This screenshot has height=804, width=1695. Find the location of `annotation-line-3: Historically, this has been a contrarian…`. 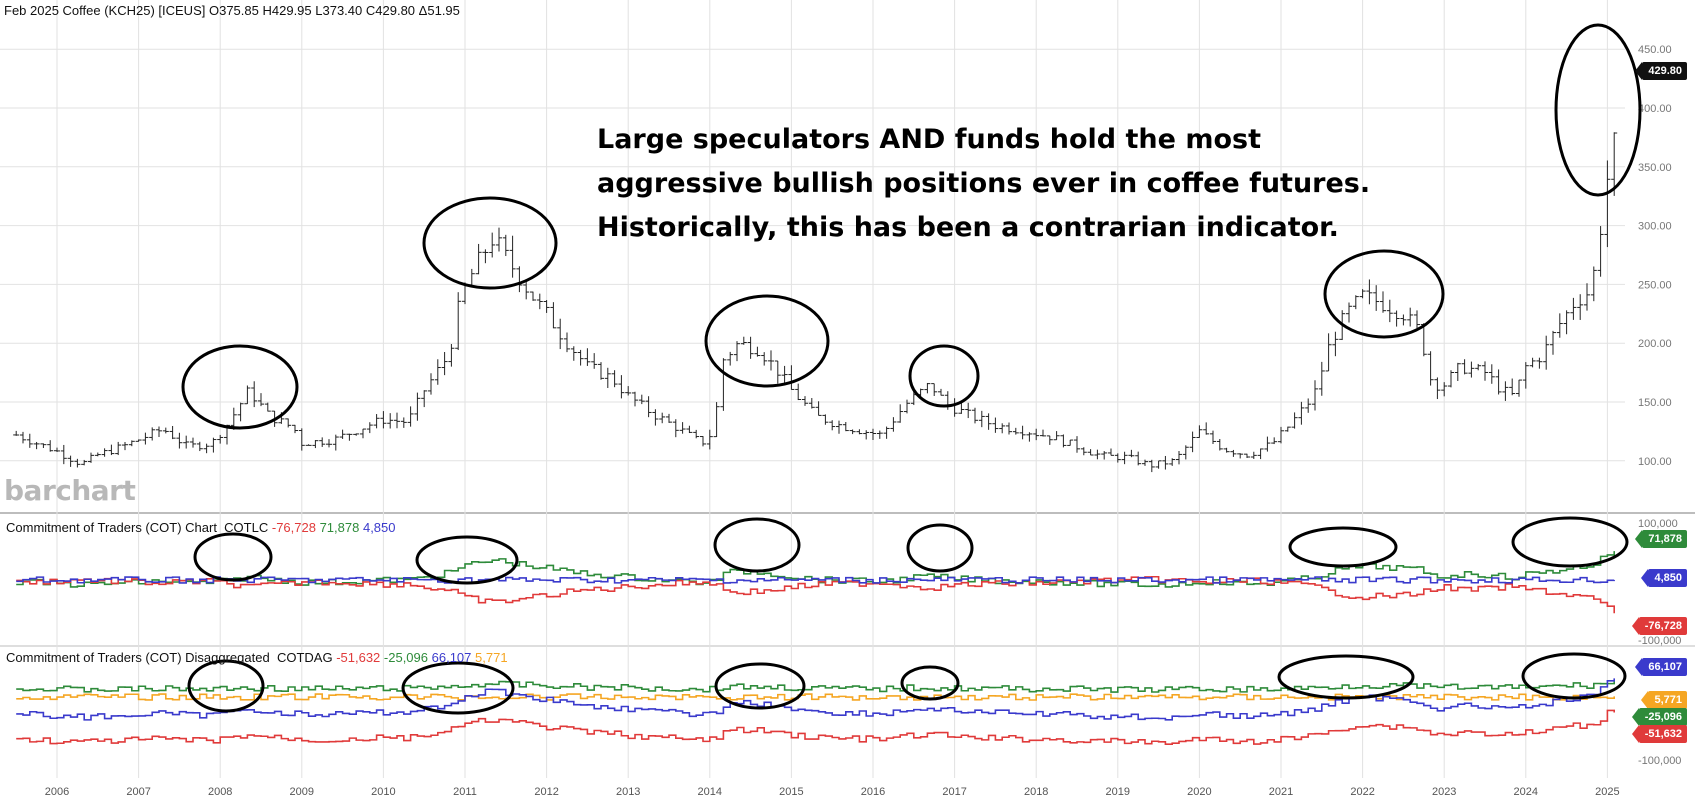

annotation-line-3: Historically, this has been a contrarian… is located at coordinates (968, 227).